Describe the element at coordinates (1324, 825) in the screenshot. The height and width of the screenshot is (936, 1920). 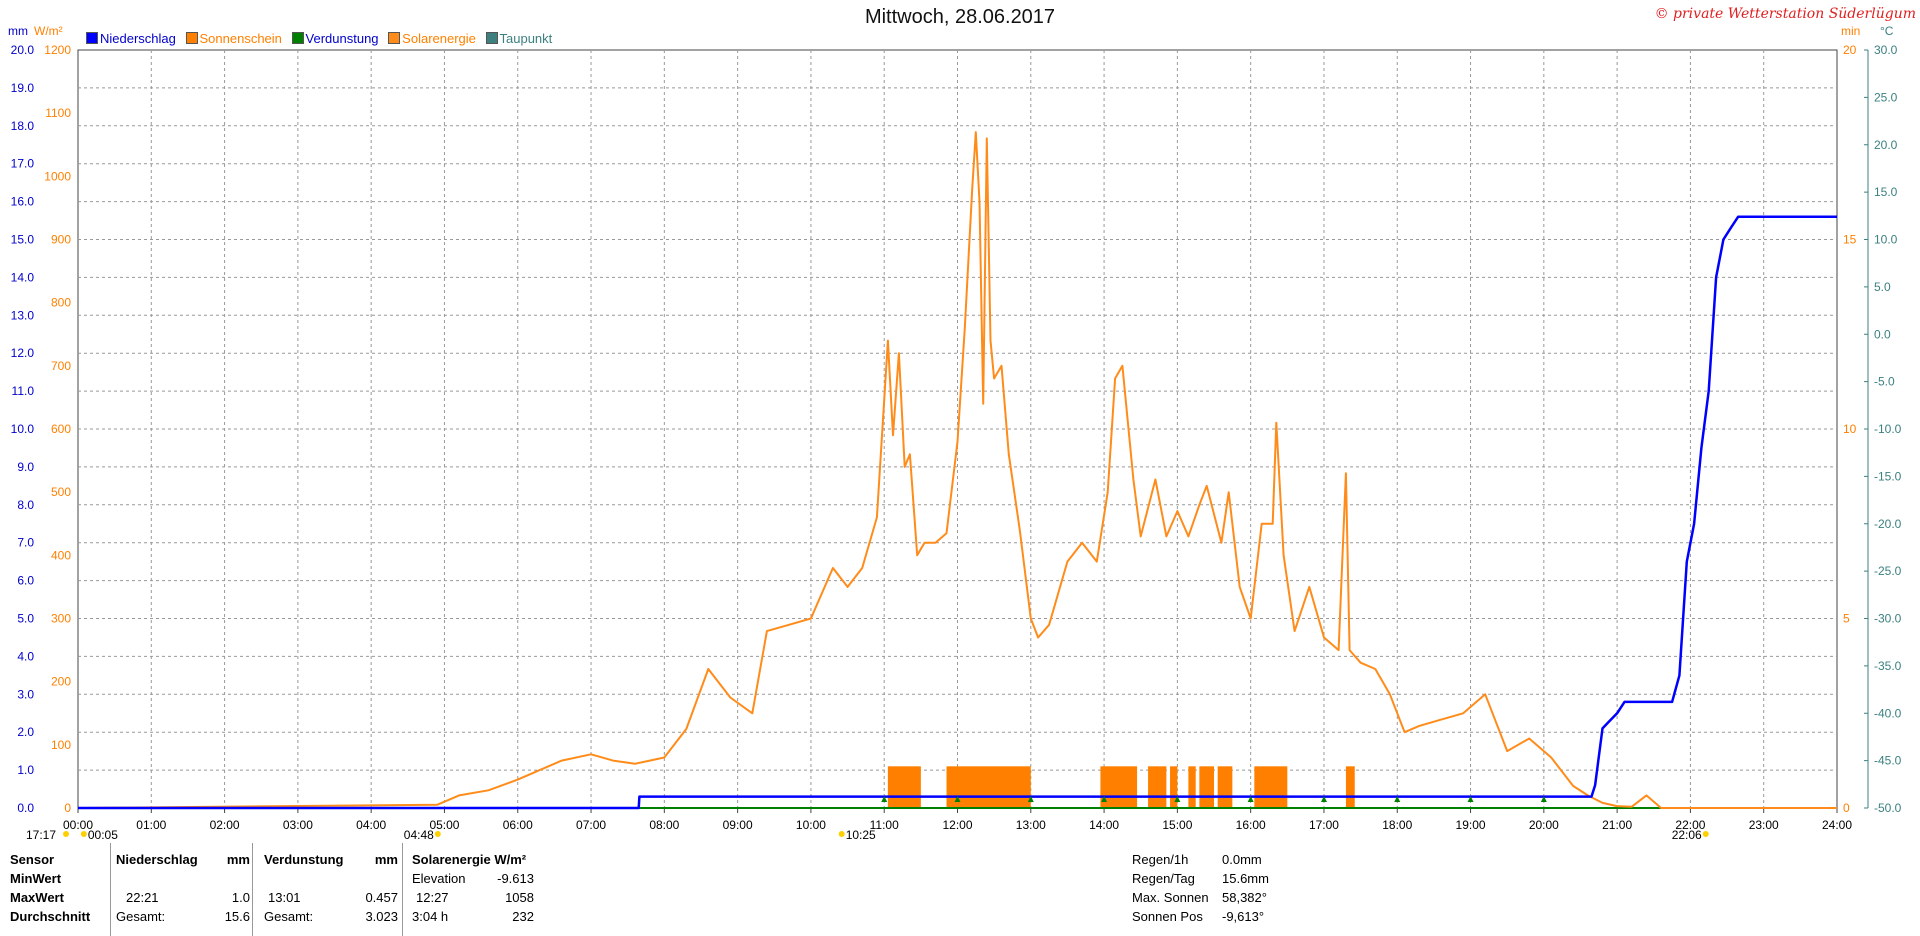
I see `x-tick-label: 17:00` at that location.